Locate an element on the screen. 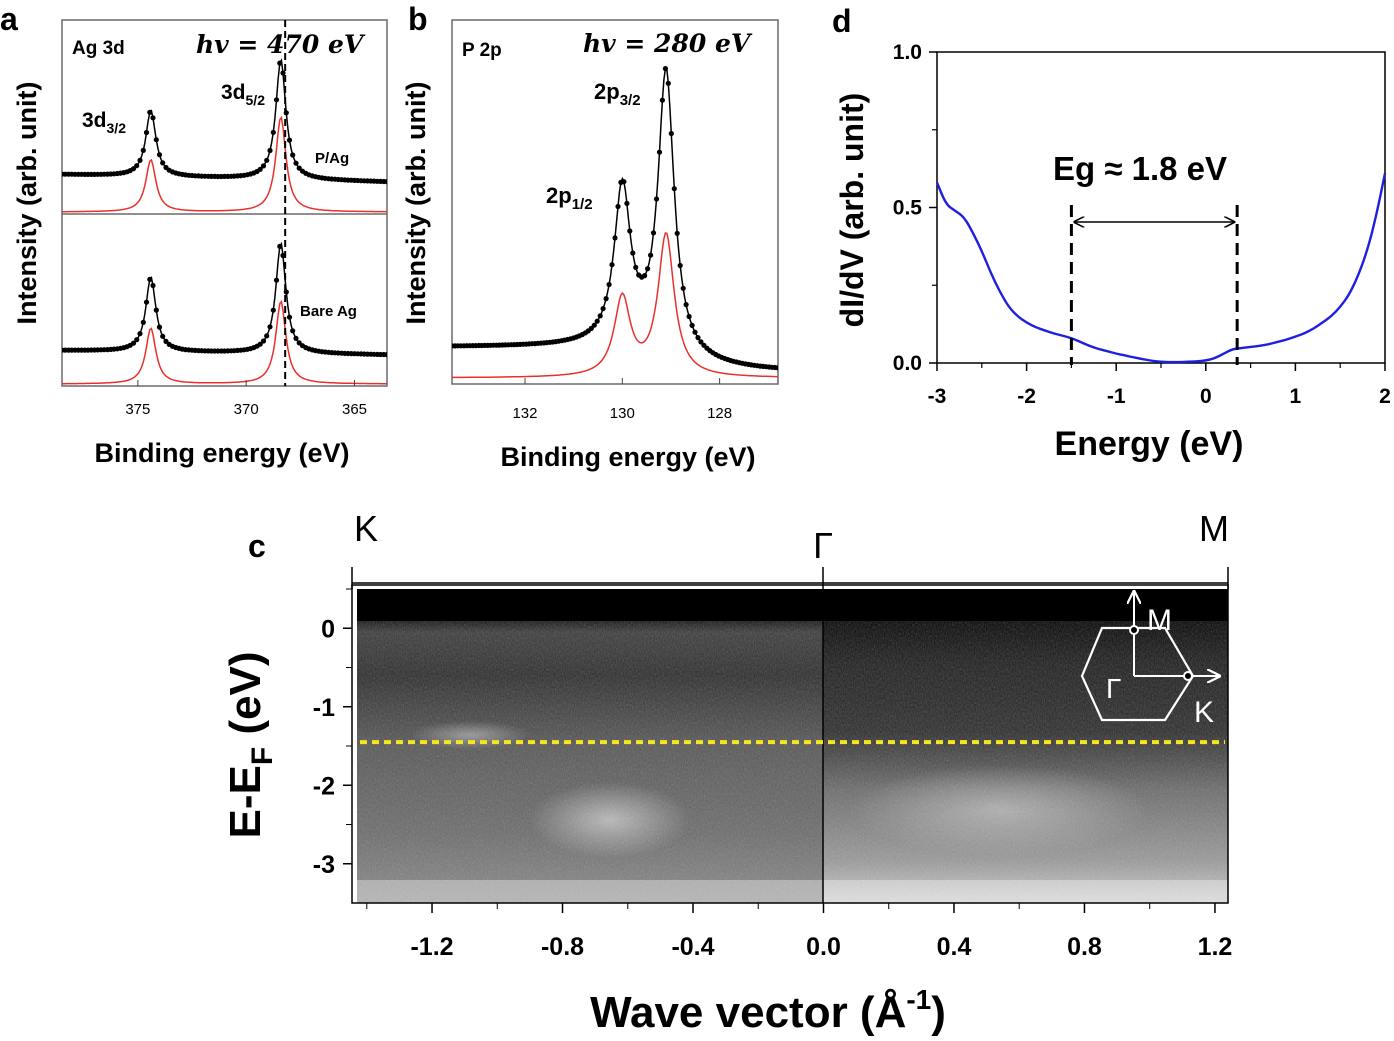  panel-c-xtick-label: -0.8 is located at coordinates (562, 947).